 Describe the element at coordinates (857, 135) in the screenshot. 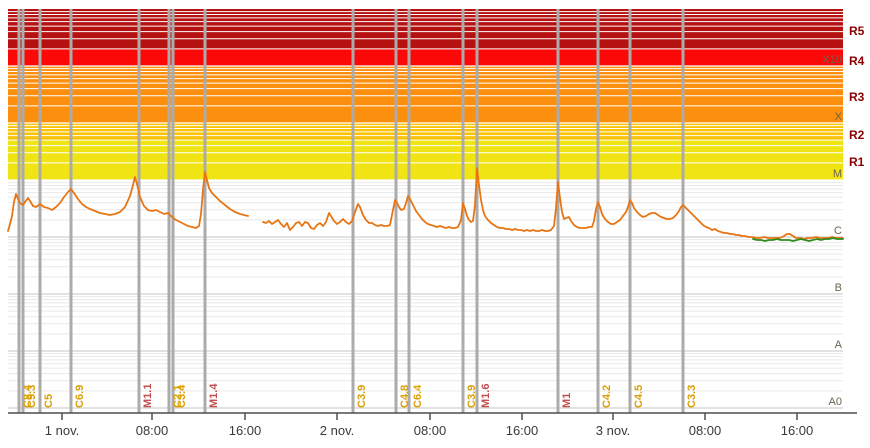

I see `r-scale-label-R2: R2` at that location.